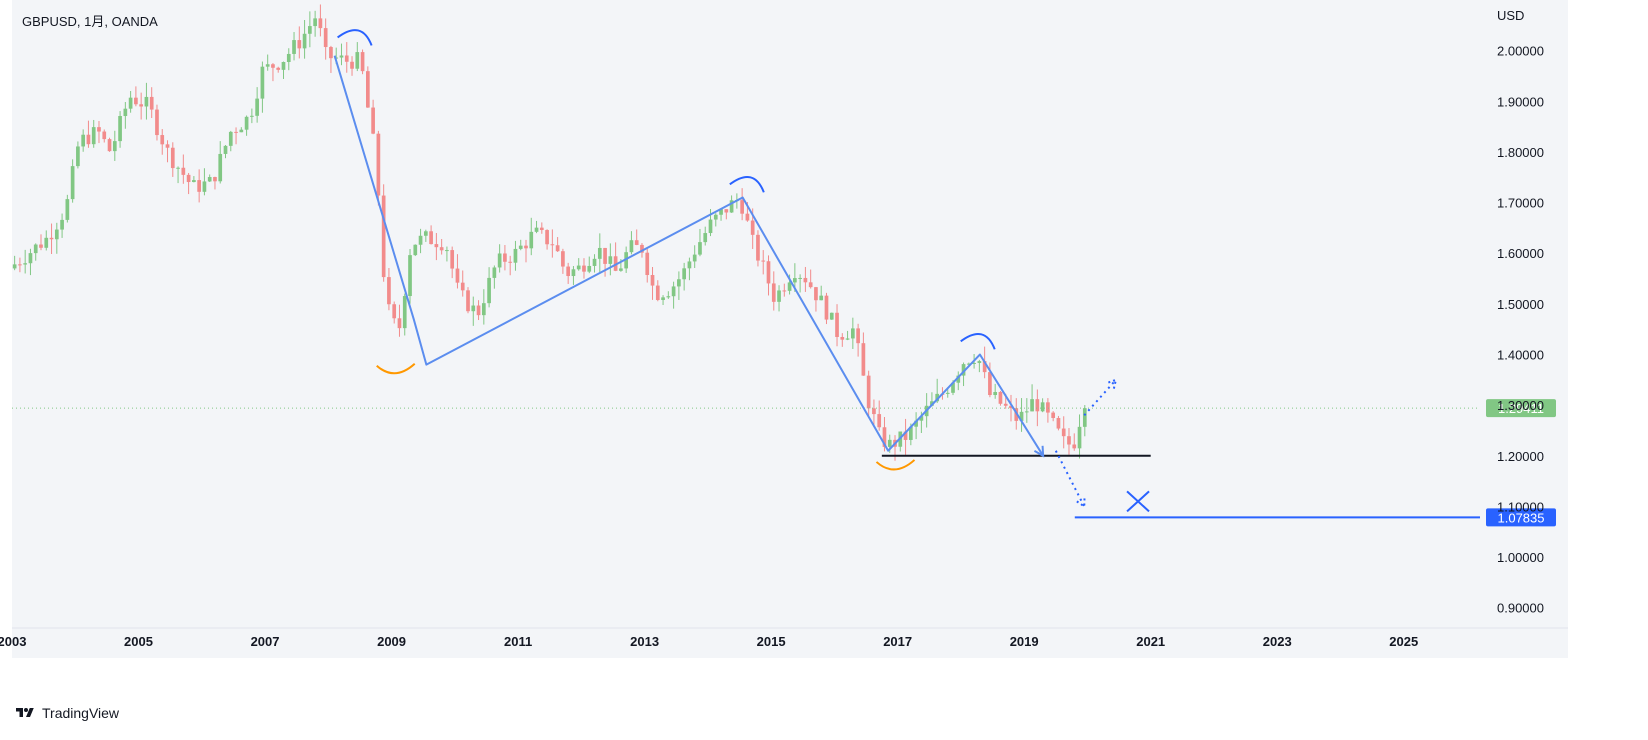 Image resolution: width=1648 pixels, height=740 pixels. What do you see at coordinates (90, 21) in the screenshot?
I see `symbol-legend: GBPUSD, 1月, OANDA` at bounding box center [90, 21].